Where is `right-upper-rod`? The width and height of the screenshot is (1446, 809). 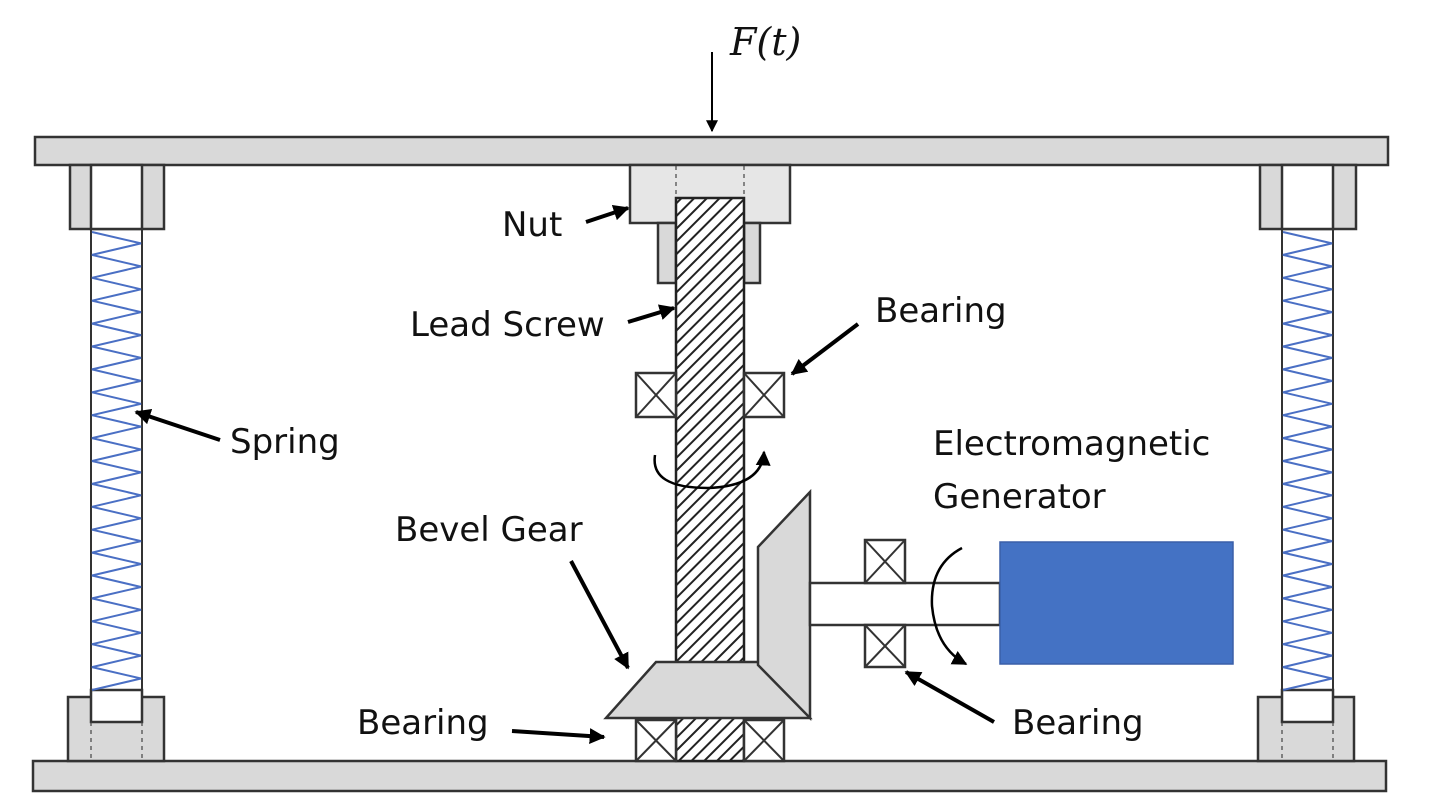 right-upper-rod is located at coordinates (1307, 197).